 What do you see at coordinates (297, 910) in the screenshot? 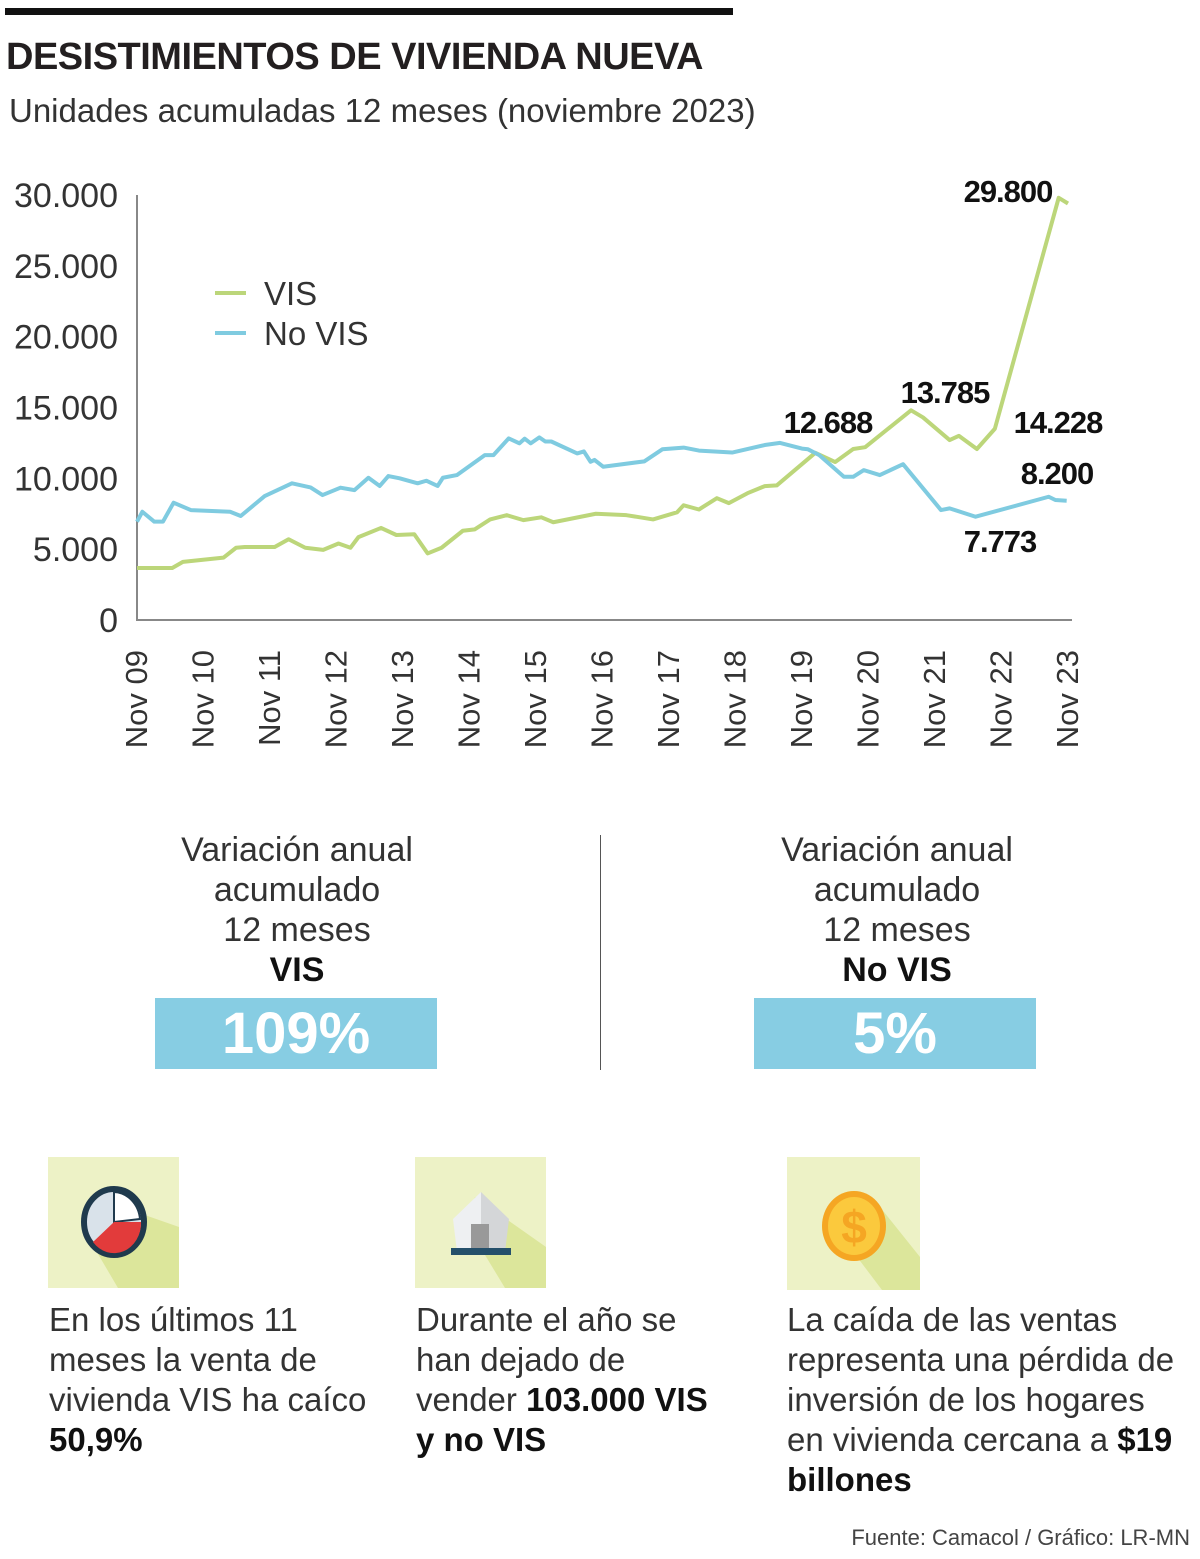
I see `stat-vis: Variación anual acumulado 12 meses VIS` at bounding box center [297, 910].